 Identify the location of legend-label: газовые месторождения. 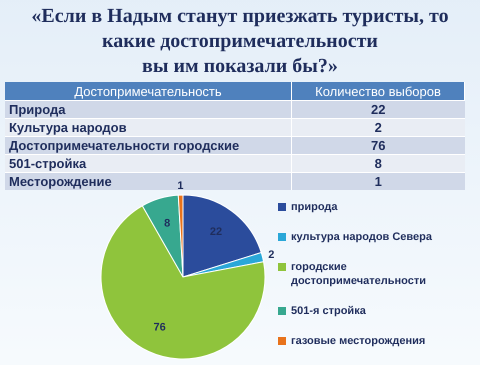
(358, 341).